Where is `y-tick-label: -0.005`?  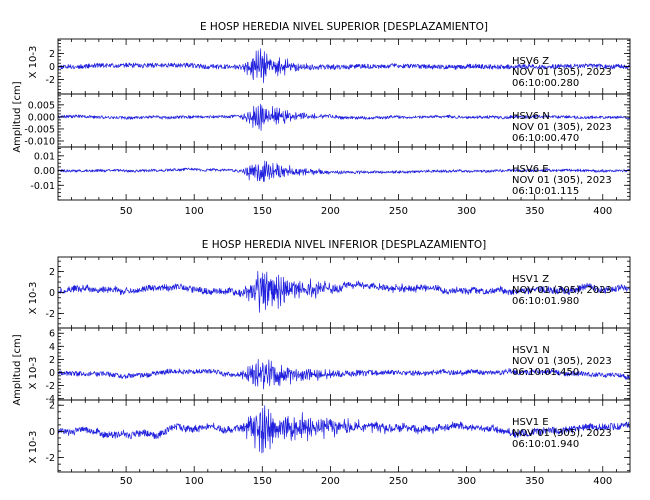
y-tick-label: -0.005 is located at coordinates (39, 129).